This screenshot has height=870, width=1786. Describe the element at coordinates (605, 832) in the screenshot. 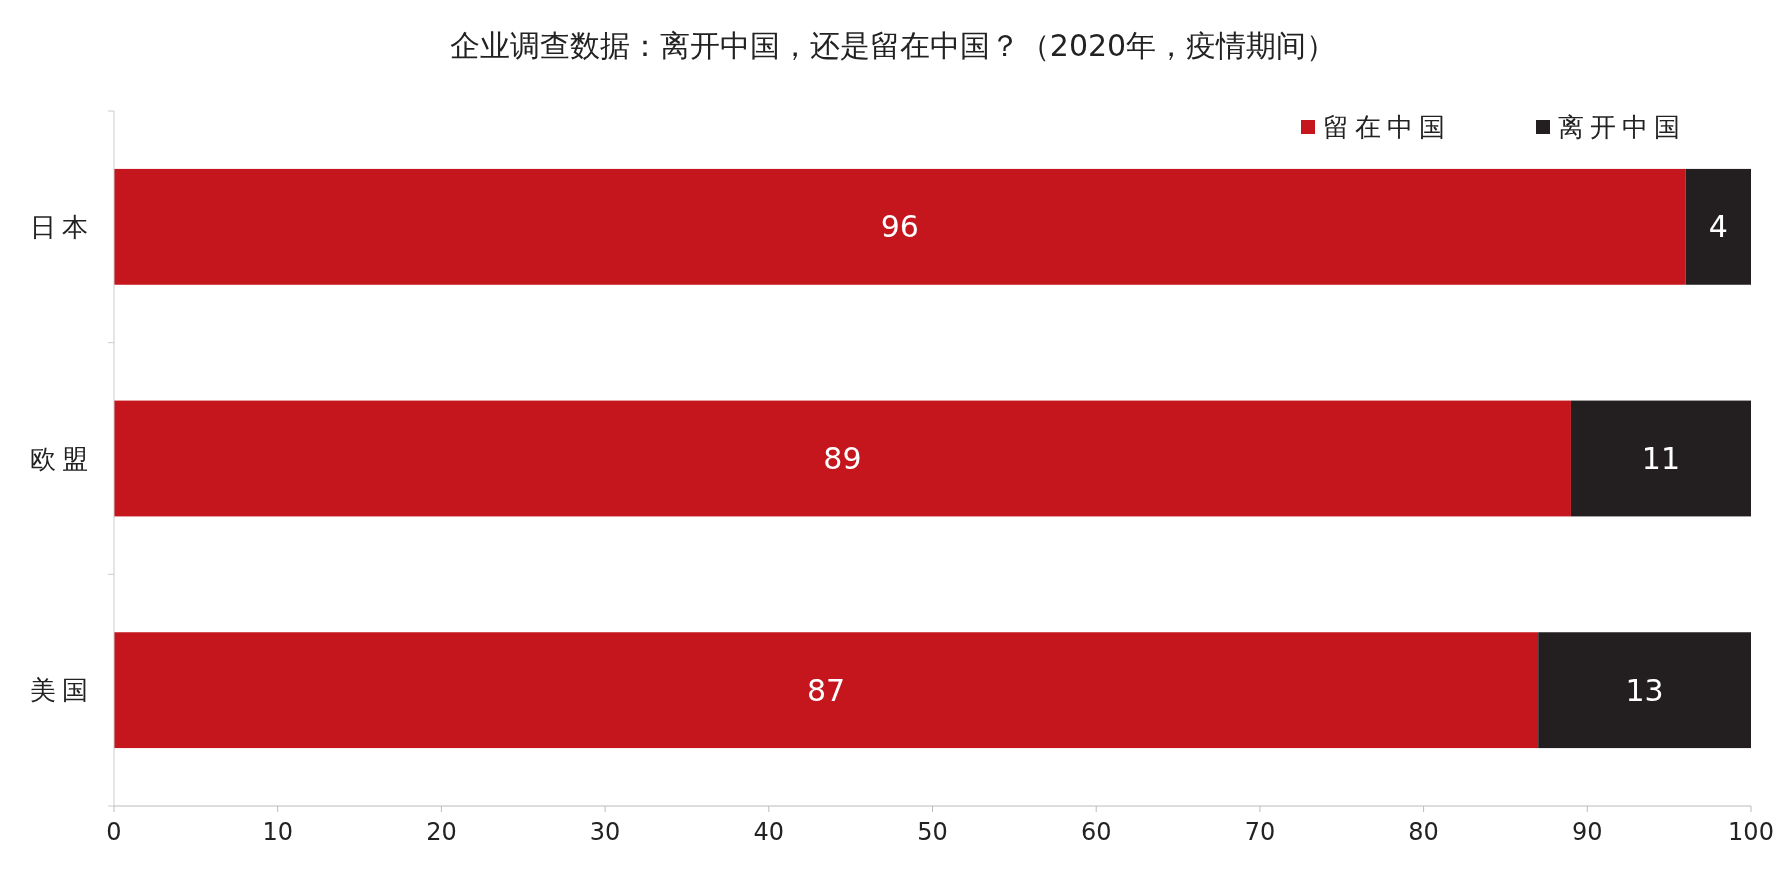

I see `x-tick-label: 30` at that location.